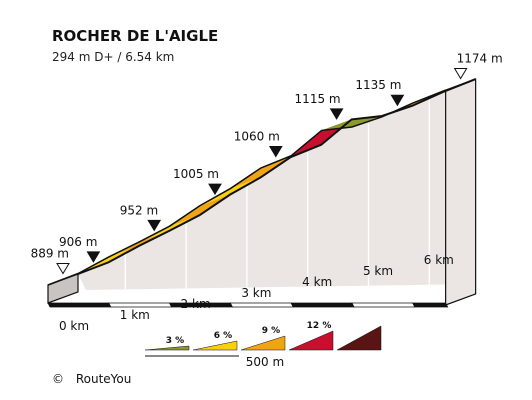 The image size is (532, 400). I want to click on distance-tick-label: 0 km, so click(74, 326).